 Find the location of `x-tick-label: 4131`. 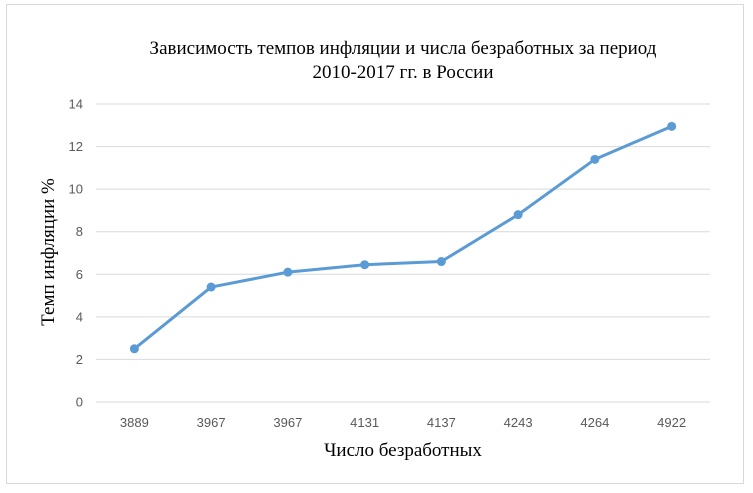

x-tick-label: 4131 is located at coordinates (364, 422).